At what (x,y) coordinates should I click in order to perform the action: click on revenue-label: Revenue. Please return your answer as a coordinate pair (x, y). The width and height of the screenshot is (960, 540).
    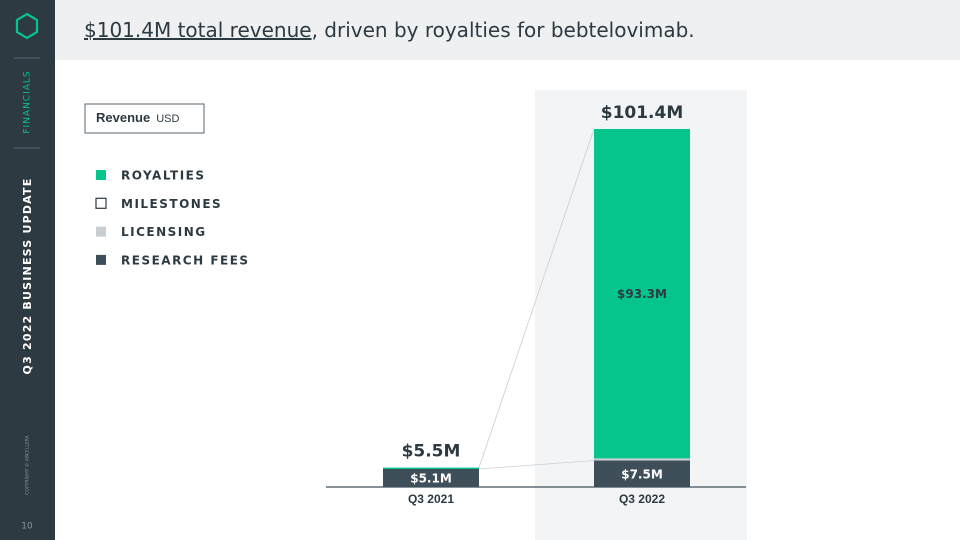
    Looking at the image, I should click on (123, 117).